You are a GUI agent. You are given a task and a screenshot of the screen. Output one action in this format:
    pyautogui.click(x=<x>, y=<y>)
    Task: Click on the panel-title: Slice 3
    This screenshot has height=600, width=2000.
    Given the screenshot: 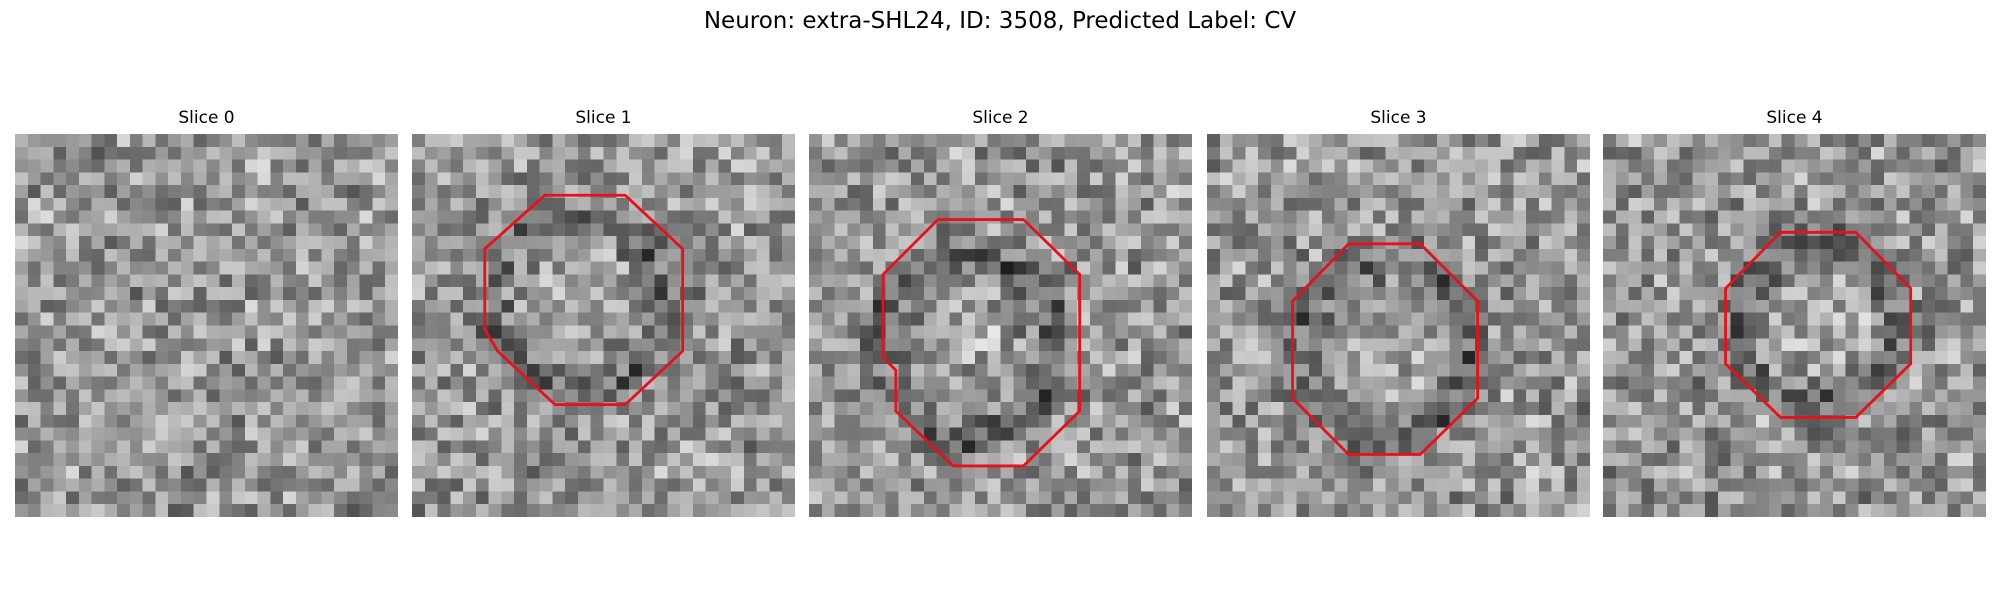 What is the action you would take?
    pyautogui.click(x=1398, y=118)
    